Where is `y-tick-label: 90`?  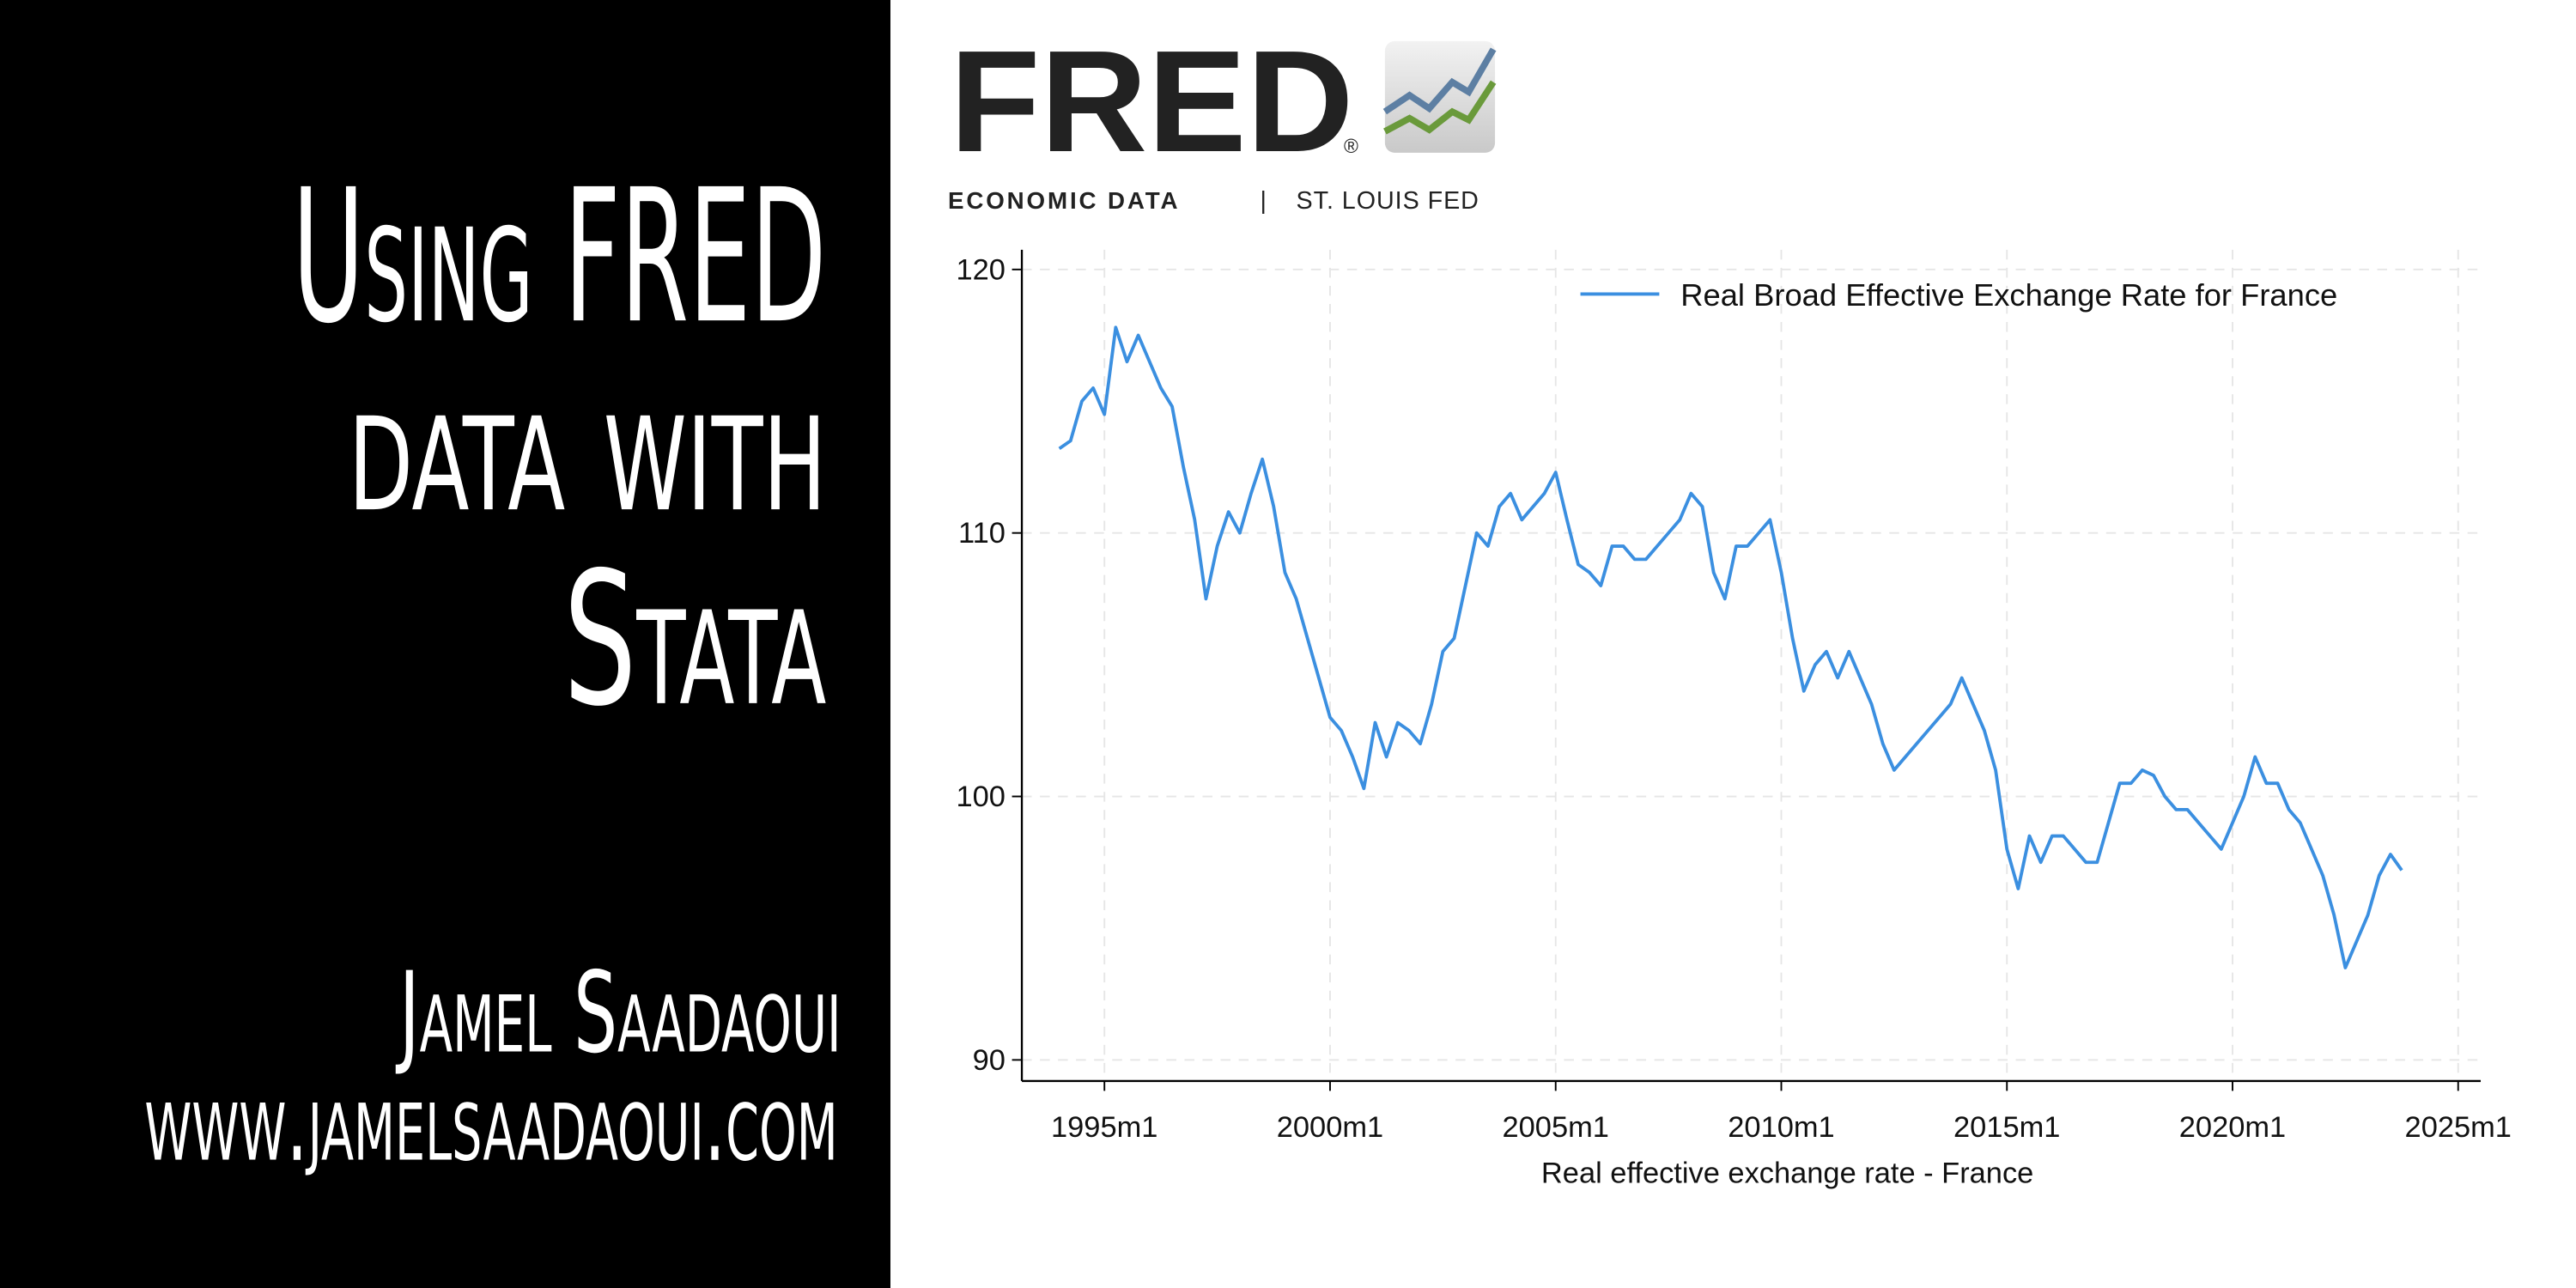 y-tick-label: 90 is located at coordinates (989, 1060).